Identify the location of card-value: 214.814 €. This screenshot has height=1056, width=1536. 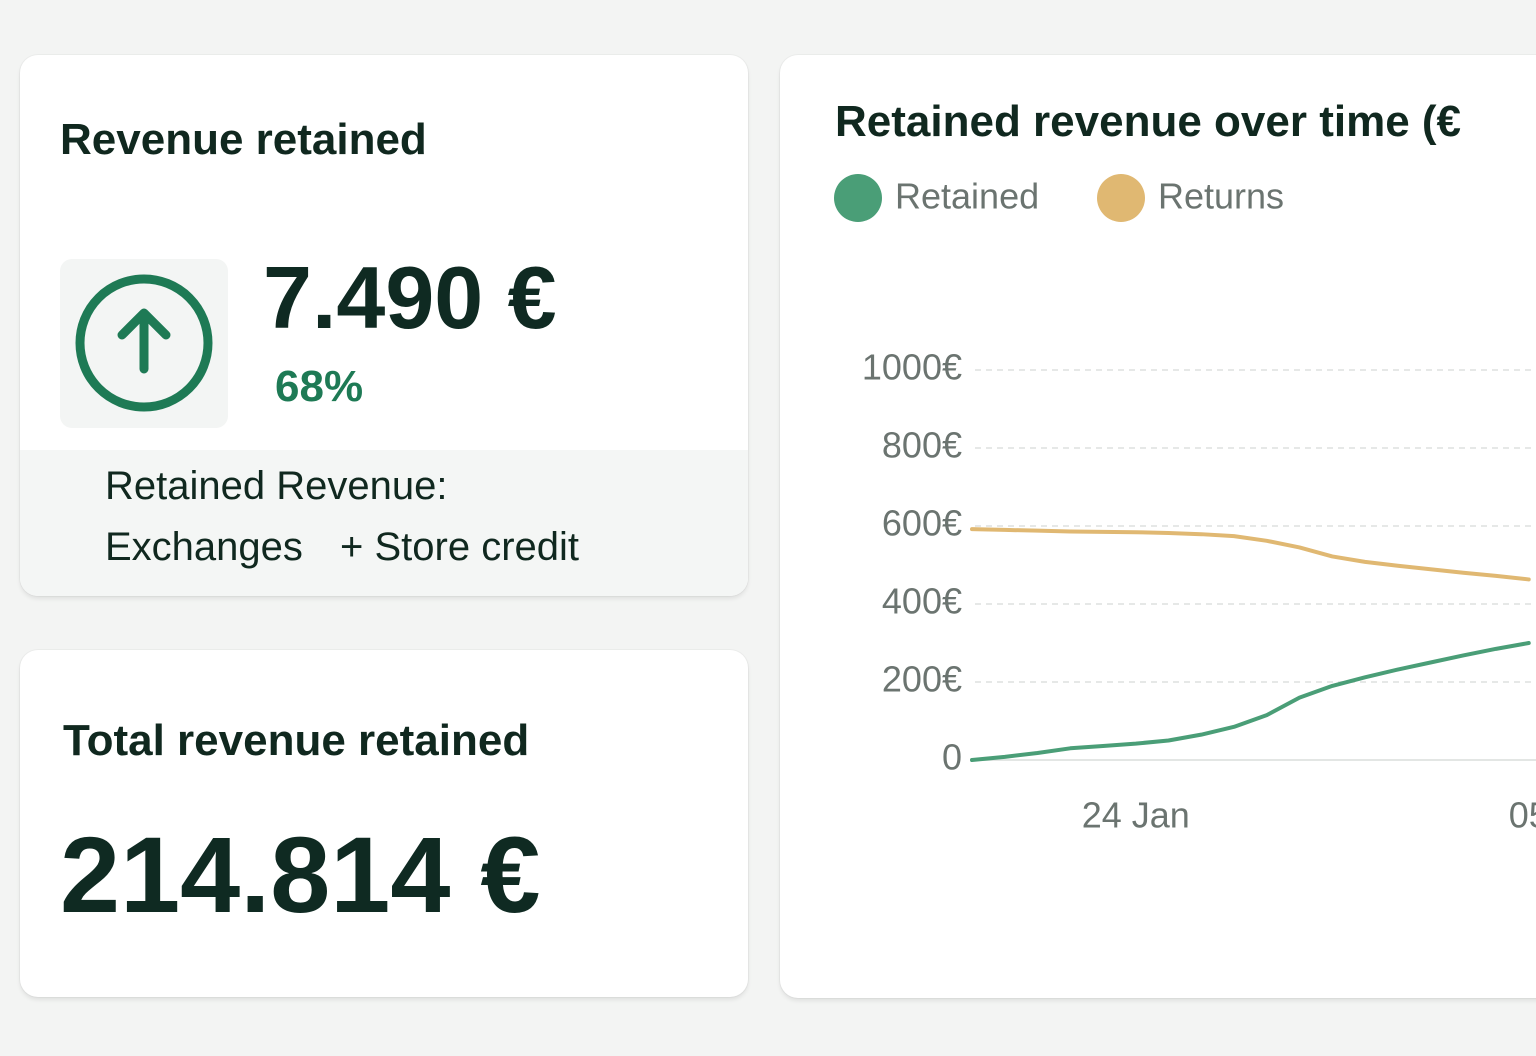
(300, 874).